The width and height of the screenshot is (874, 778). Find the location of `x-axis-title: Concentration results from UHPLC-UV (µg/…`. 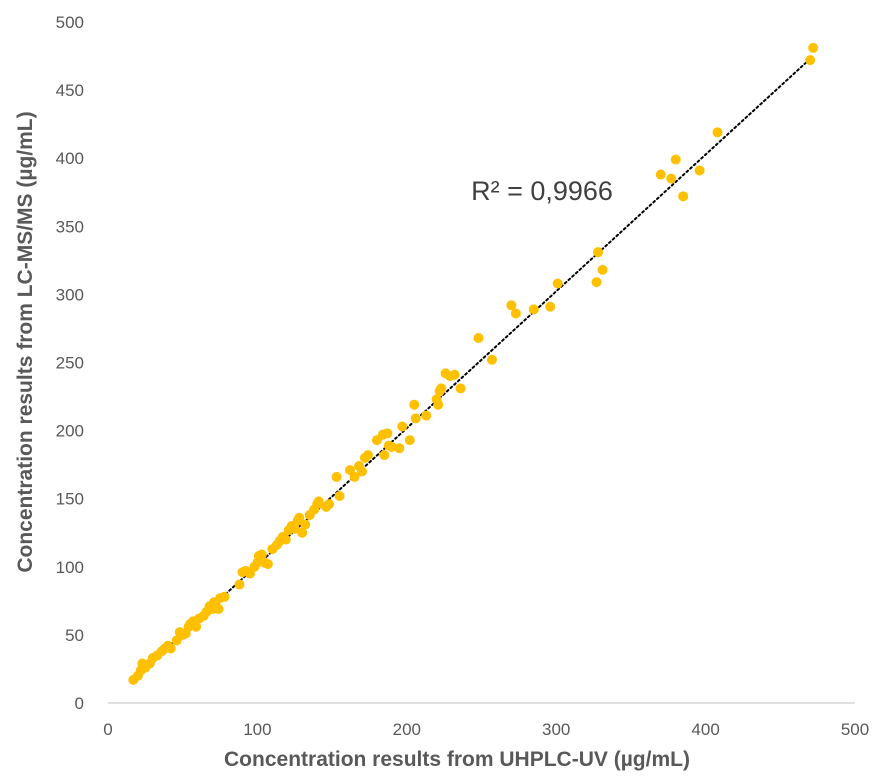

x-axis-title: Concentration results from UHPLC-UV (µg/… is located at coordinates (457, 759).